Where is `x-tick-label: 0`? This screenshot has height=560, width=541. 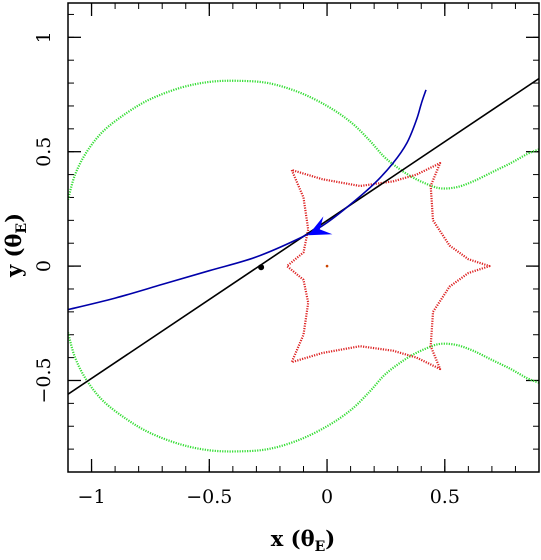 x-tick-label: 0 is located at coordinates (327, 497).